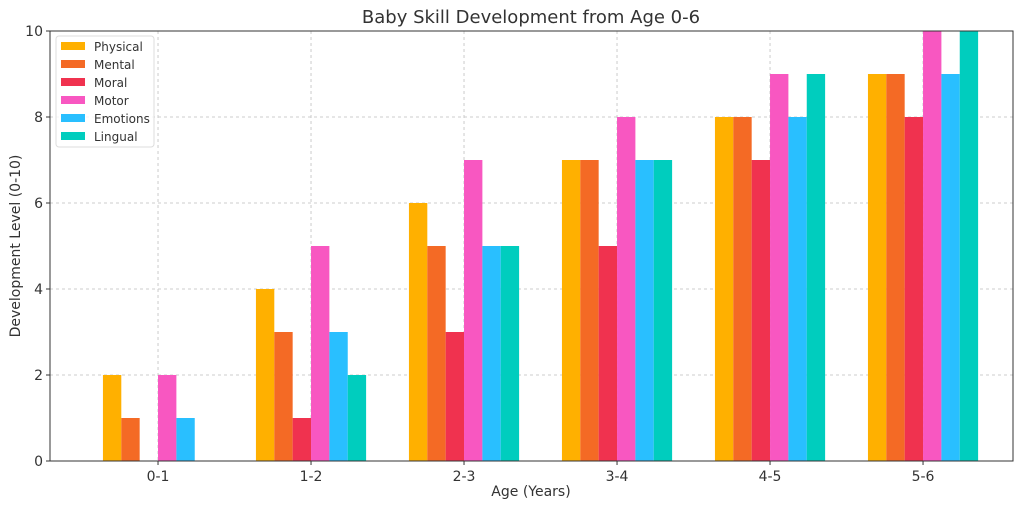 Image resolution: width=1022 pixels, height=507 pixels. What do you see at coordinates (38, 462) in the screenshot?
I see `y-tick-label: 0` at bounding box center [38, 462].